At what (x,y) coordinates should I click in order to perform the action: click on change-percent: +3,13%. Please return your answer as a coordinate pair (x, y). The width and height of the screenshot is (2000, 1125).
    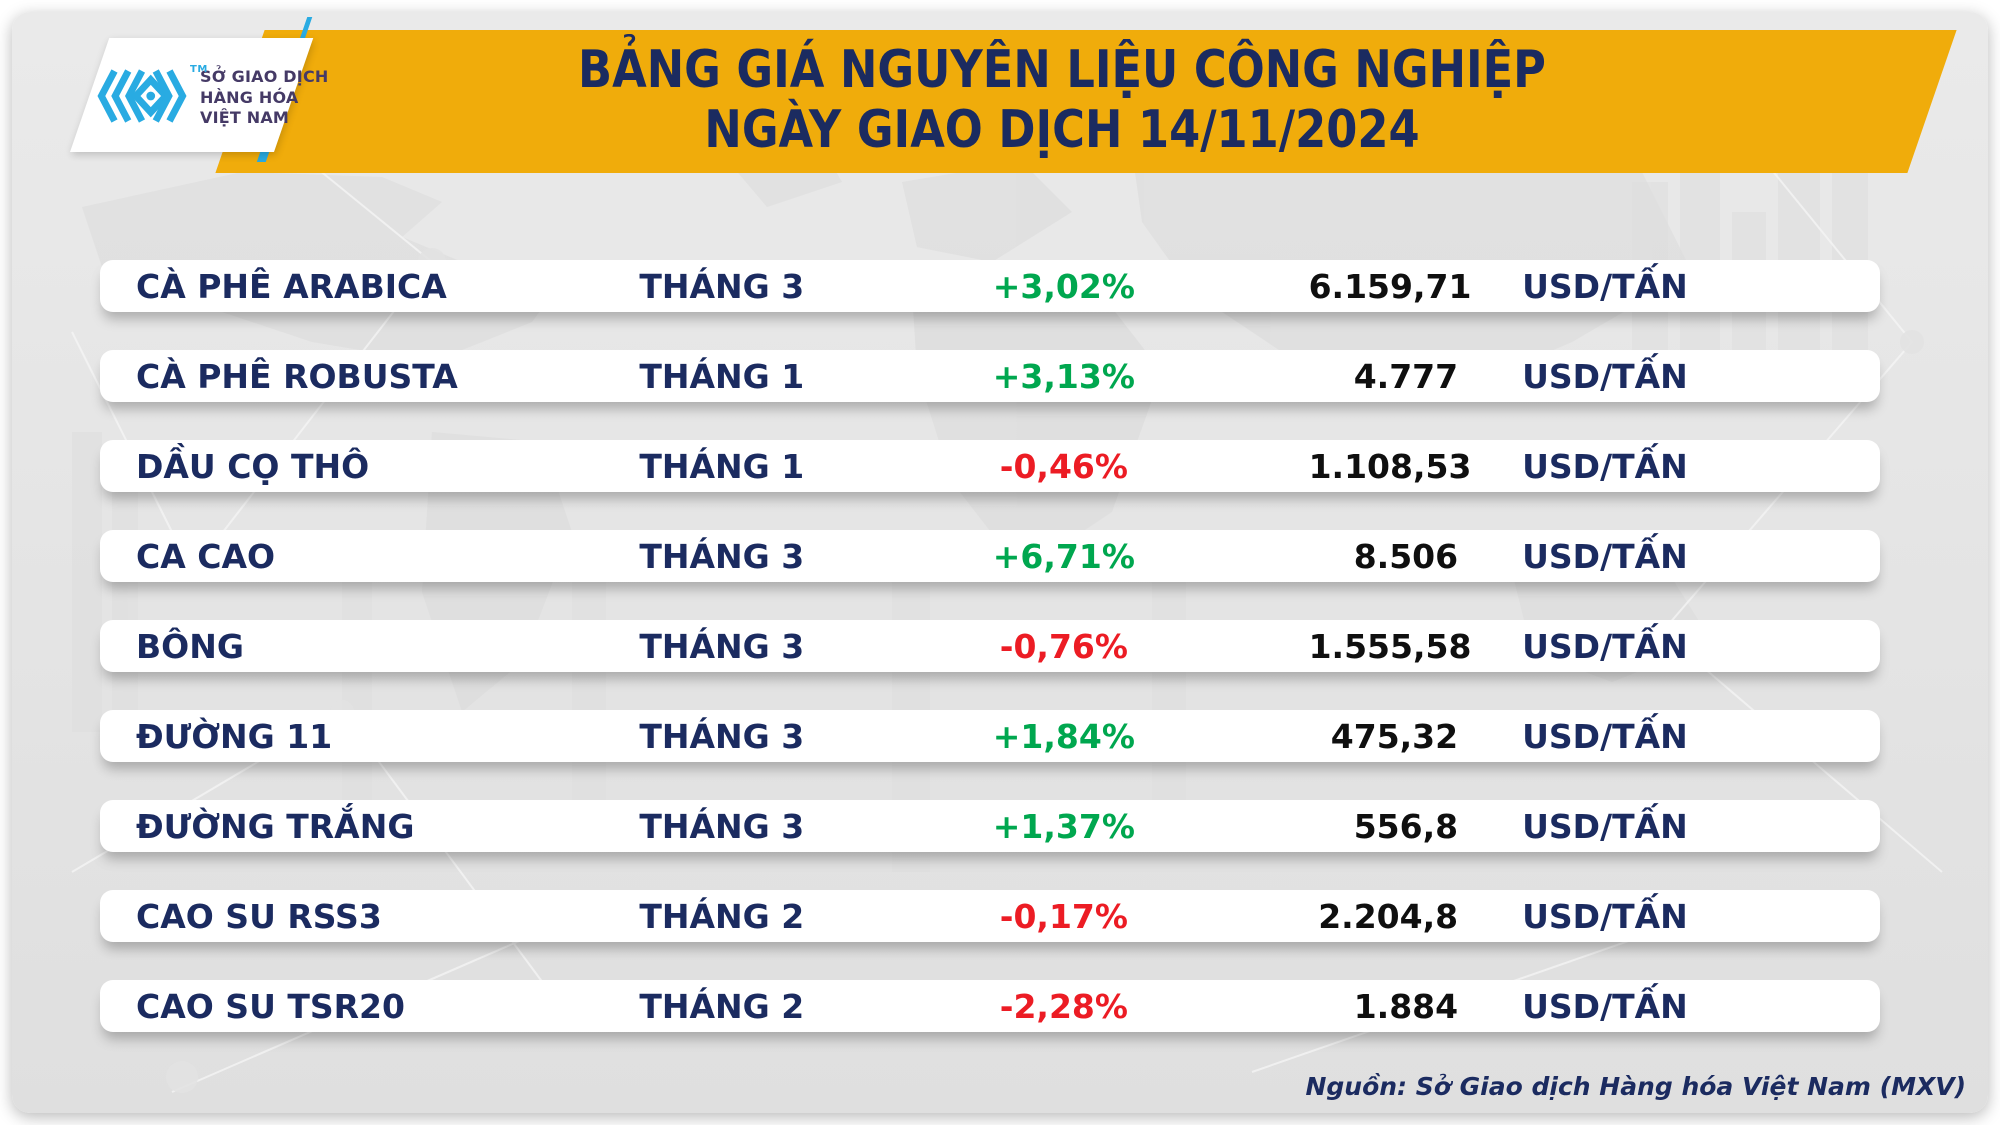
    Looking at the image, I should click on (1063, 376).